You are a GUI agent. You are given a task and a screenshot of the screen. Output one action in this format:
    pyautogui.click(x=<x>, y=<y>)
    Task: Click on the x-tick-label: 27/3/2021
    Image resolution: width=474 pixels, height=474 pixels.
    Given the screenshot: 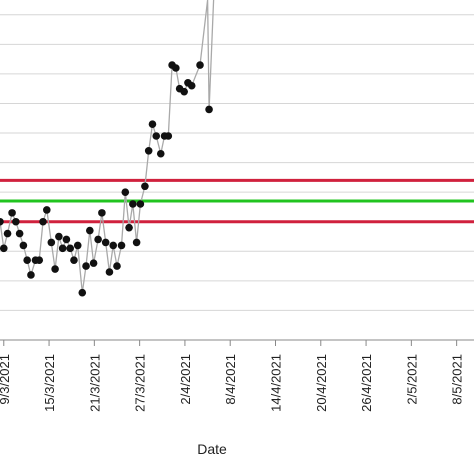 What is the action you would take?
    pyautogui.click(x=140, y=383)
    